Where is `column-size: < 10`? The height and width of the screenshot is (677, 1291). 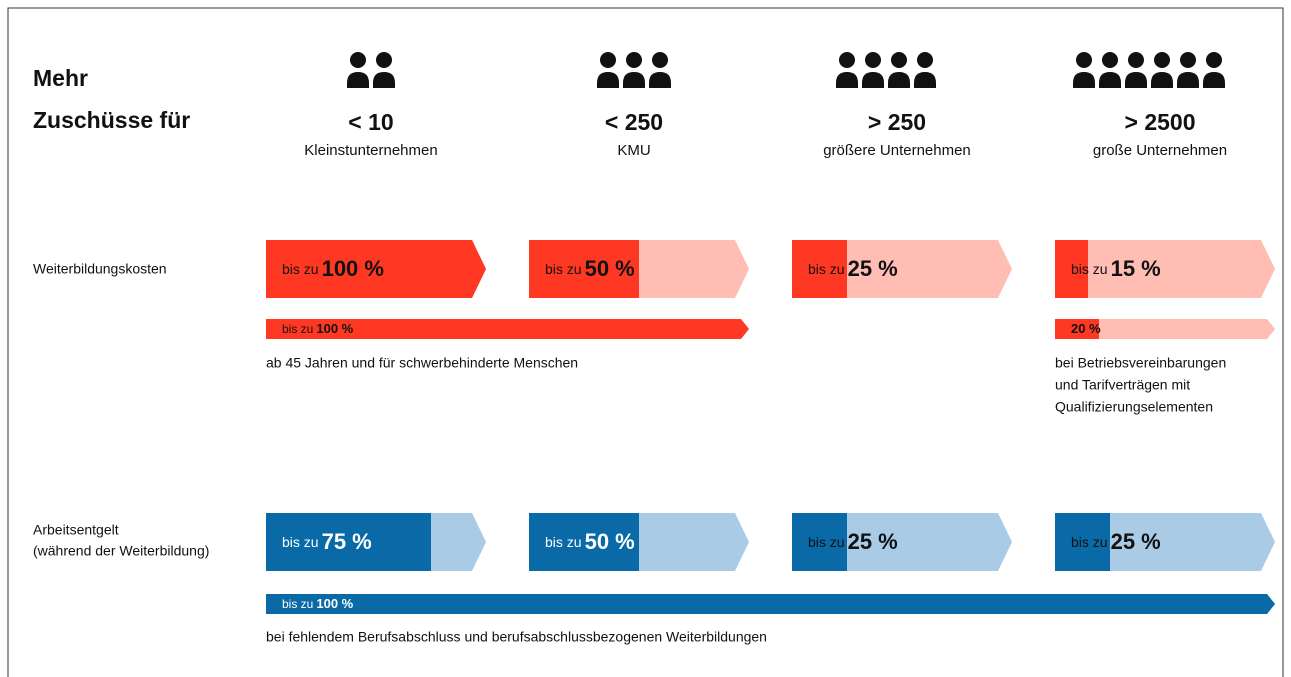 column-size: < 10 is located at coordinates (370, 122).